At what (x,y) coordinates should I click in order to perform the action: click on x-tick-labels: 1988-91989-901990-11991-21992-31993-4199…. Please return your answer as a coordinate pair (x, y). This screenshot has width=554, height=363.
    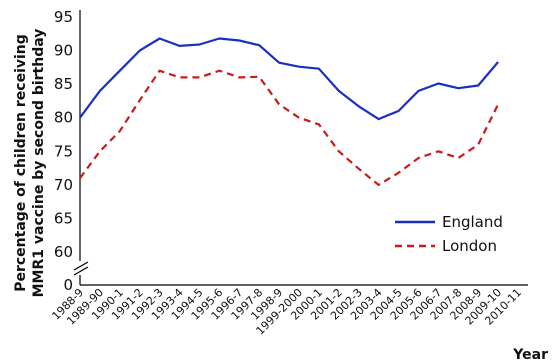
    Looking at the image, I should click on (286, 312).